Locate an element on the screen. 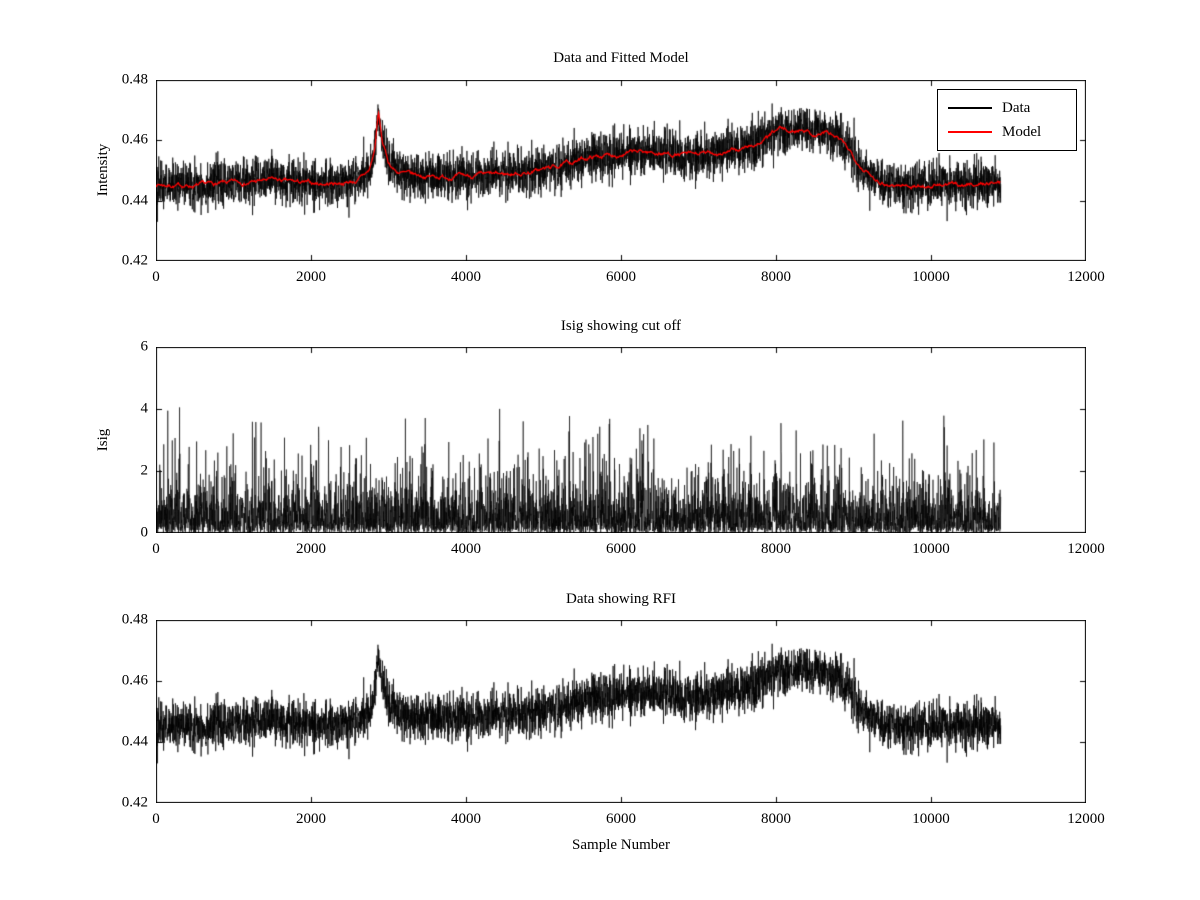 The image size is (1200, 900). legend-row-model: Model is located at coordinates (1012, 132).